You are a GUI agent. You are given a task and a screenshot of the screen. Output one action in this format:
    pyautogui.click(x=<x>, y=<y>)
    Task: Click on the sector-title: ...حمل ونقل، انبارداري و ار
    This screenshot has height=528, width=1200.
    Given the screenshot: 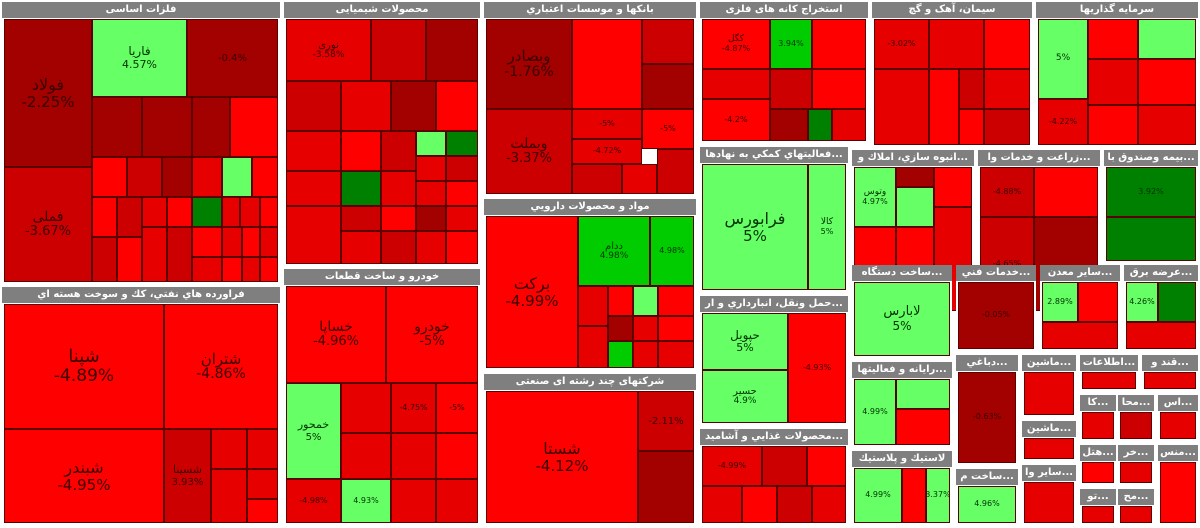 What is the action you would take?
    pyautogui.click(x=774, y=304)
    